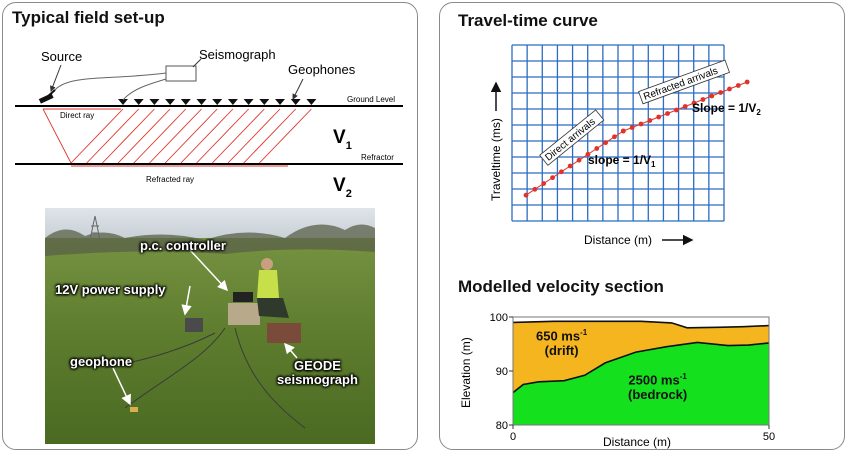  Describe the element at coordinates (377, 157) in the screenshot. I see `refractor-label: Refractor` at that location.